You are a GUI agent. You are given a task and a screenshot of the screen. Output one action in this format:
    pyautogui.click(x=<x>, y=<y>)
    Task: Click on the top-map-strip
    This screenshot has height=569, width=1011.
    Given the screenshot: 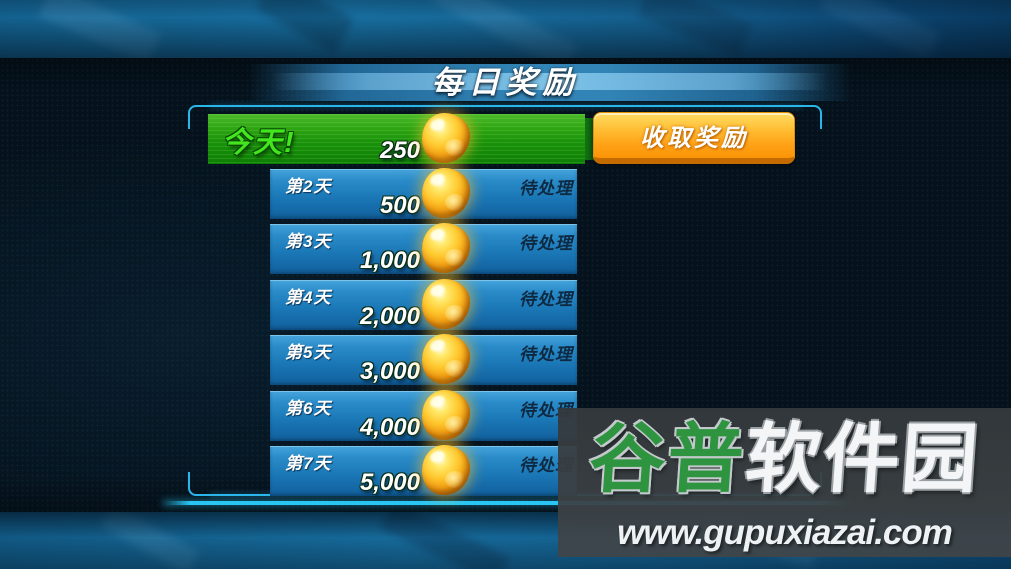 What is the action you would take?
    pyautogui.click(x=505, y=29)
    